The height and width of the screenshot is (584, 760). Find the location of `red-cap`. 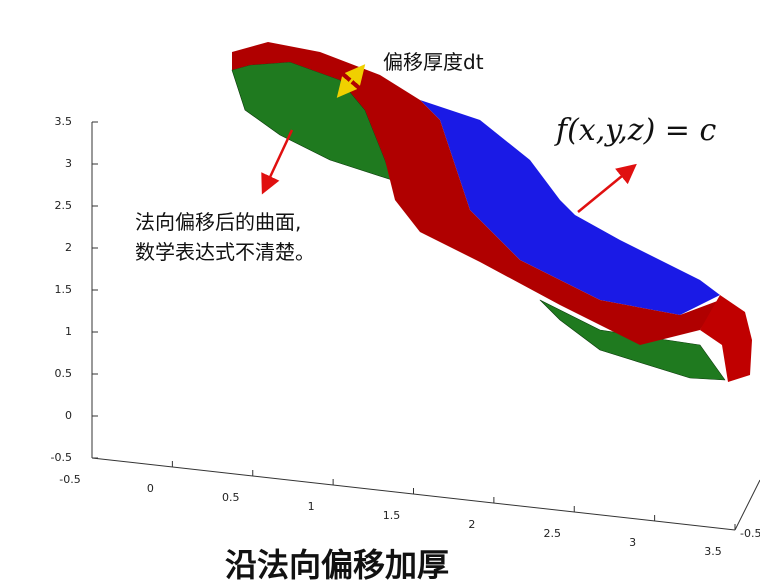

red-cap is located at coordinates (726, 338).